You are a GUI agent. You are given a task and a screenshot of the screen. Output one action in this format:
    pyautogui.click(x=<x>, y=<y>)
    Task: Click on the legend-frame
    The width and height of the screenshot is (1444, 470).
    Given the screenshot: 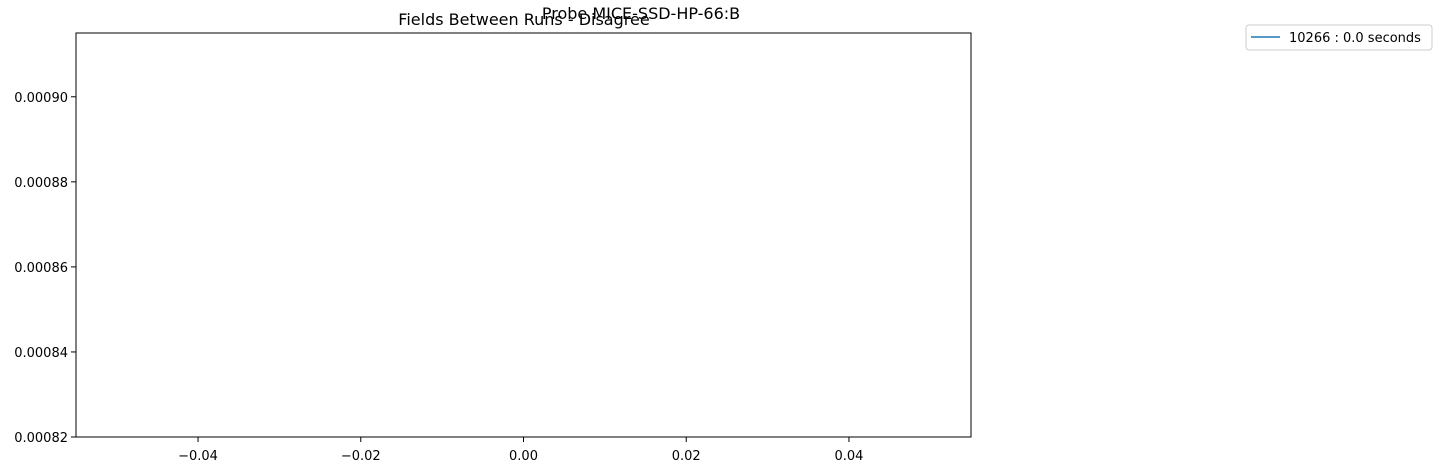 What is the action you would take?
    pyautogui.click(x=1339, y=37)
    